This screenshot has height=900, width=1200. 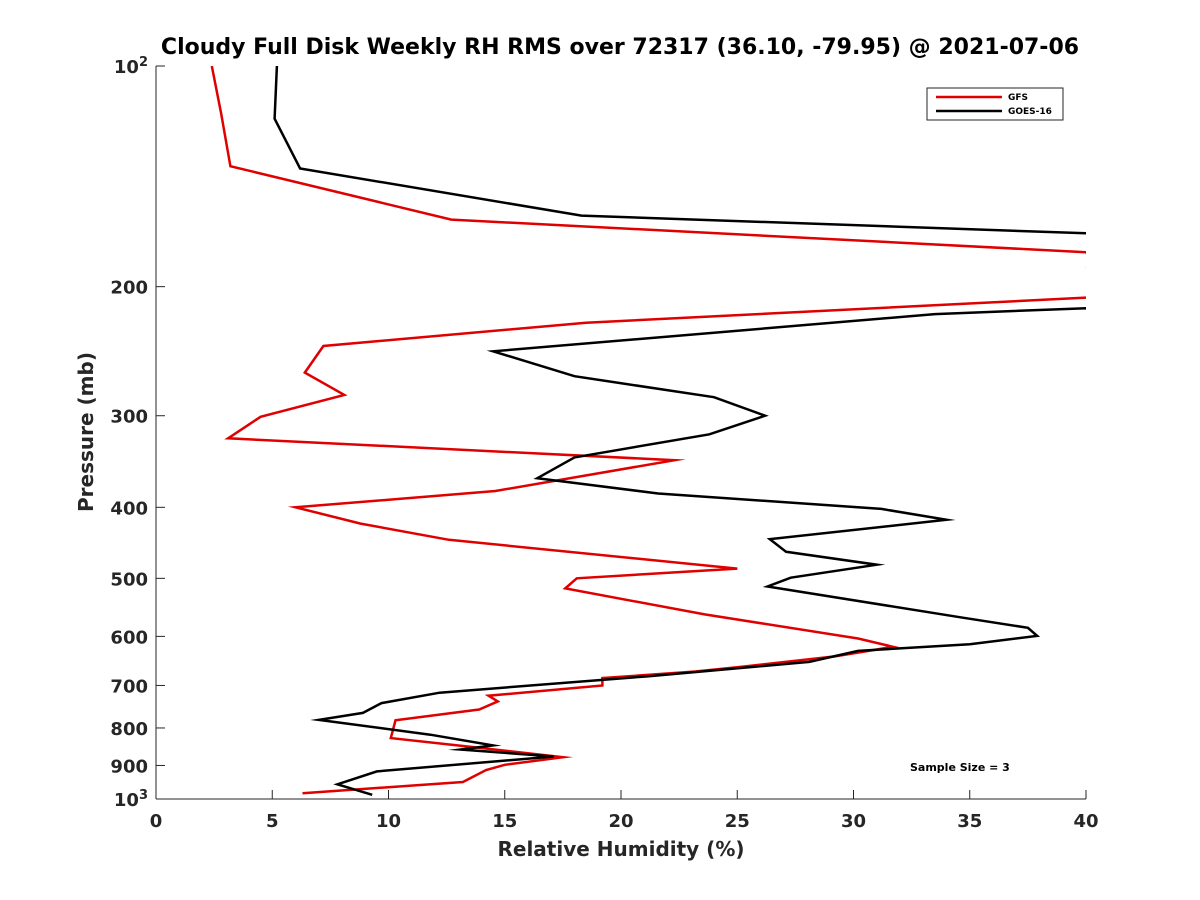 What do you see at coordinates (129, 288) in the screenshot?
I see `y-tick-label: 200` at bounding box center [129, 288].